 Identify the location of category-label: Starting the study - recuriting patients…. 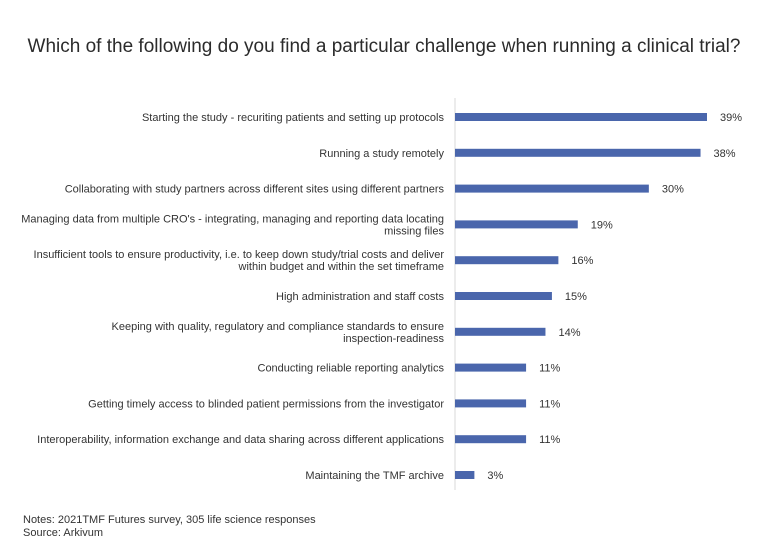
(293, 118).